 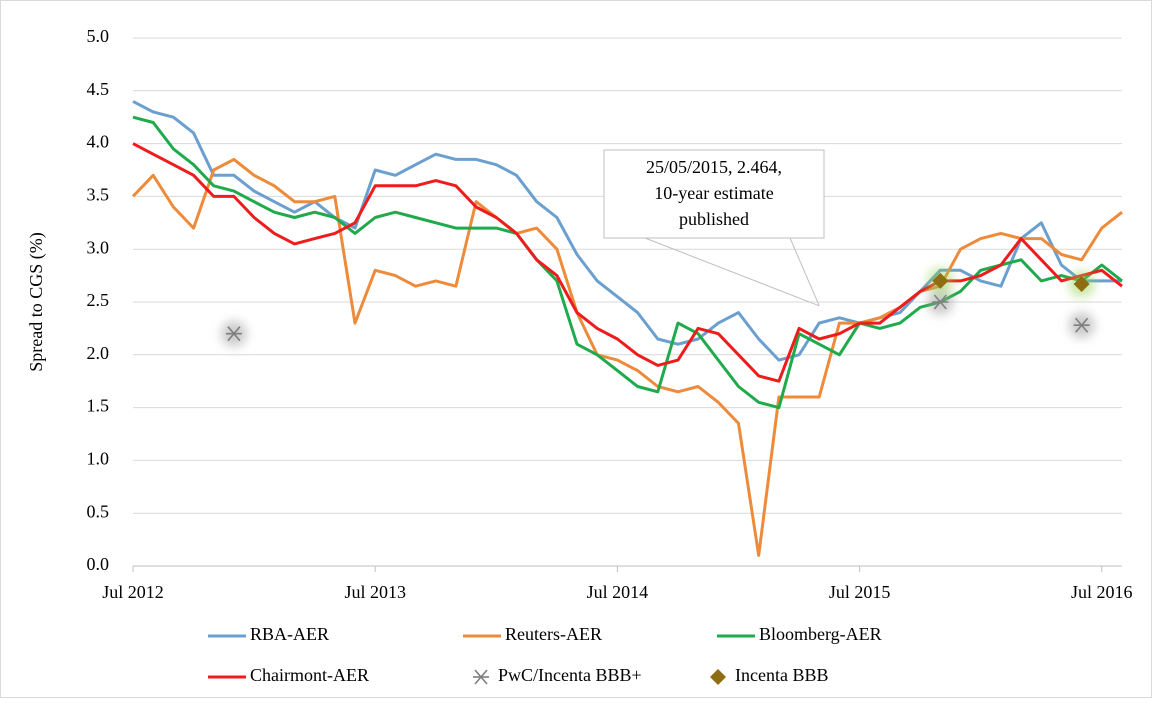 What do you see at coordinates (860, 592) in the screenshot?
I see `x-tick-label: Jul 2015` at bounding box center [860, 592].